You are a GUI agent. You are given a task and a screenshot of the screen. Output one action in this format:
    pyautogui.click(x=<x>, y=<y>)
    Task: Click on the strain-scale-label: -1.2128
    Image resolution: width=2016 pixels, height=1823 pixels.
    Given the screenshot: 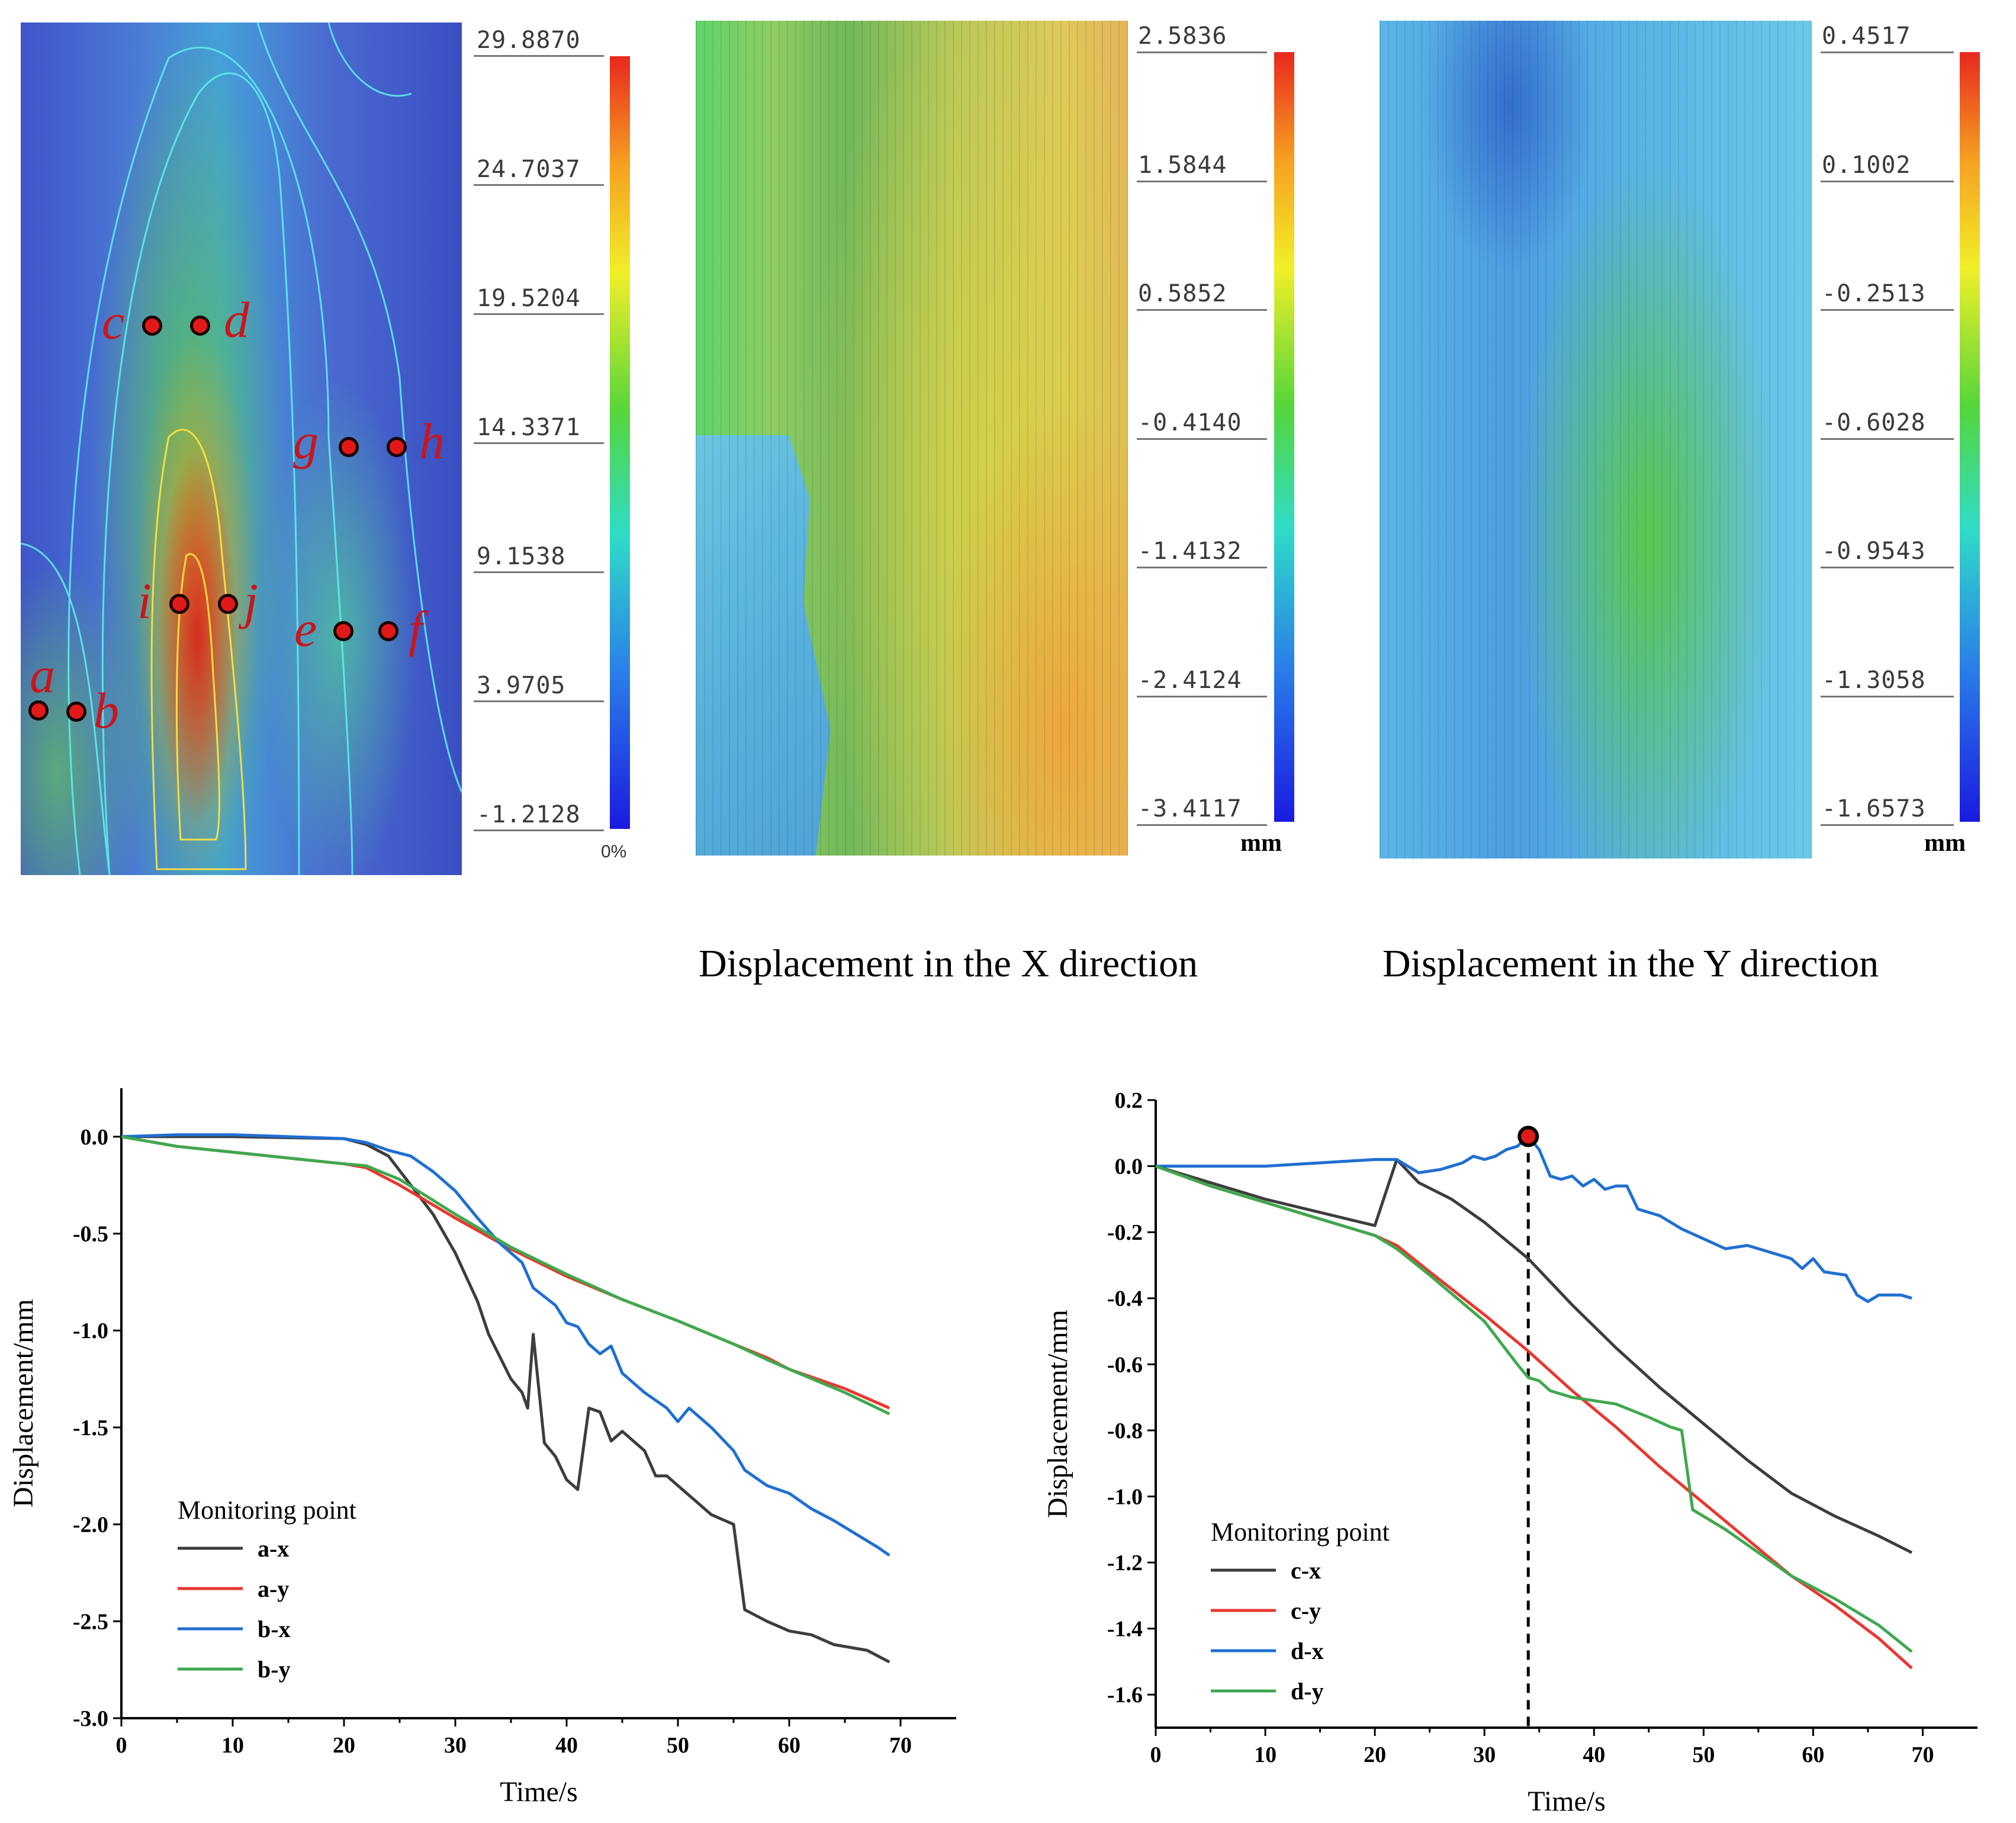 What is the action you would take?
    pyautogui.click(x=529, y=814)
    